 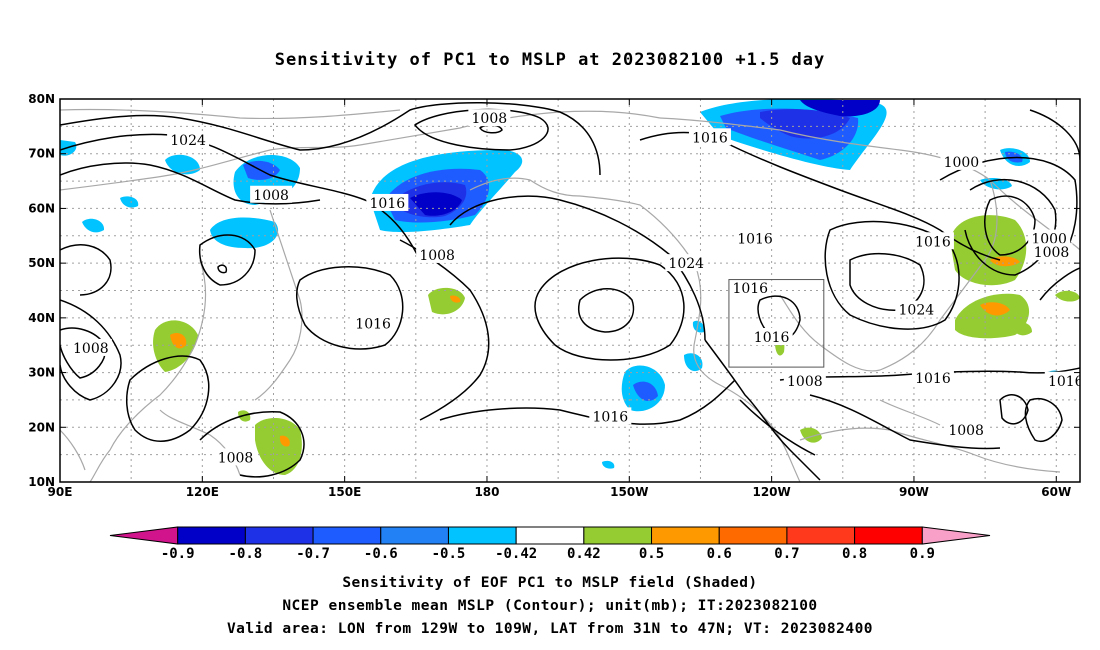 I want to click on lon-label: 150E, so click(x=344, y=492).